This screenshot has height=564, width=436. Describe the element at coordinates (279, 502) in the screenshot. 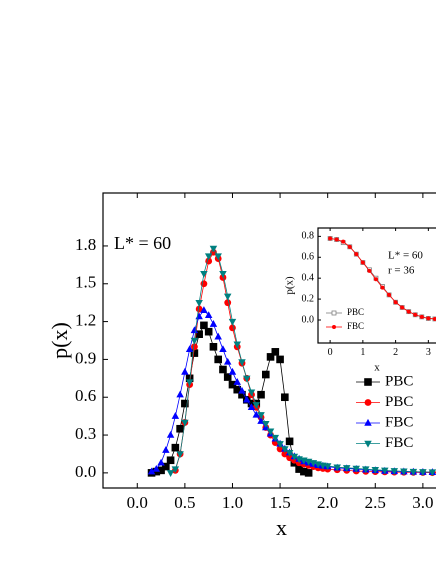

I see `x-tick-label: 1.5` at that location.